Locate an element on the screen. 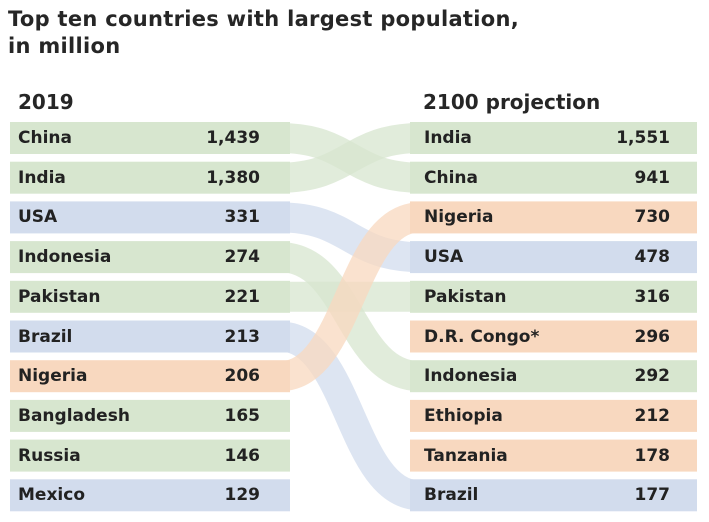  row-band-2100-ethiopia is located at coordinates (553, 415).